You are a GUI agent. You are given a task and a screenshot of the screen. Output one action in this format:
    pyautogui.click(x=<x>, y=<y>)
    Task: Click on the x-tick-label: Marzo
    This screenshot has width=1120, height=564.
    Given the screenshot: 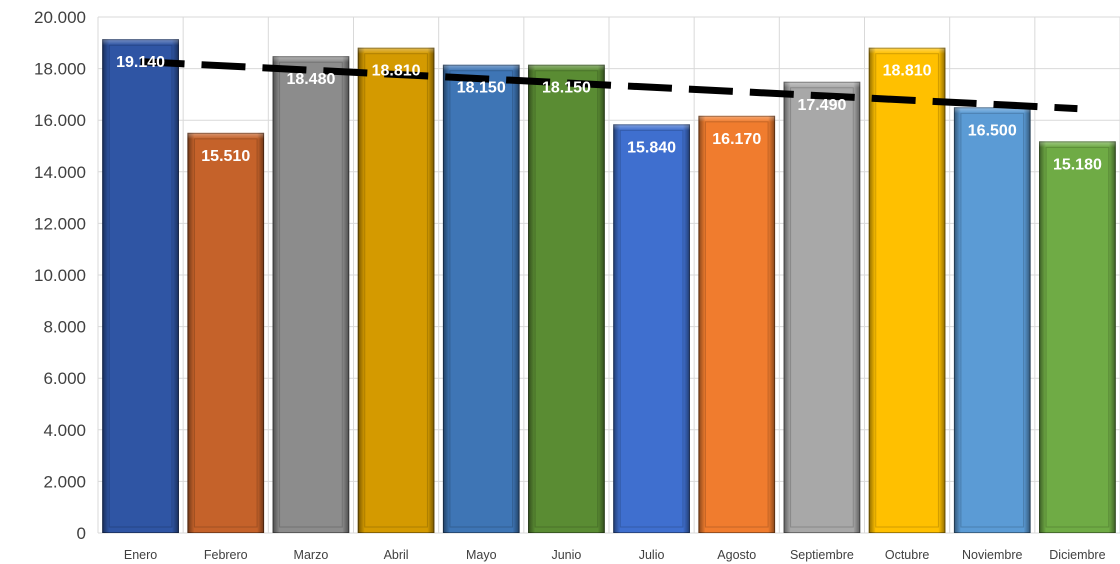 What is the action you would take?
    pyautogui.click(x=311, y=555)
    